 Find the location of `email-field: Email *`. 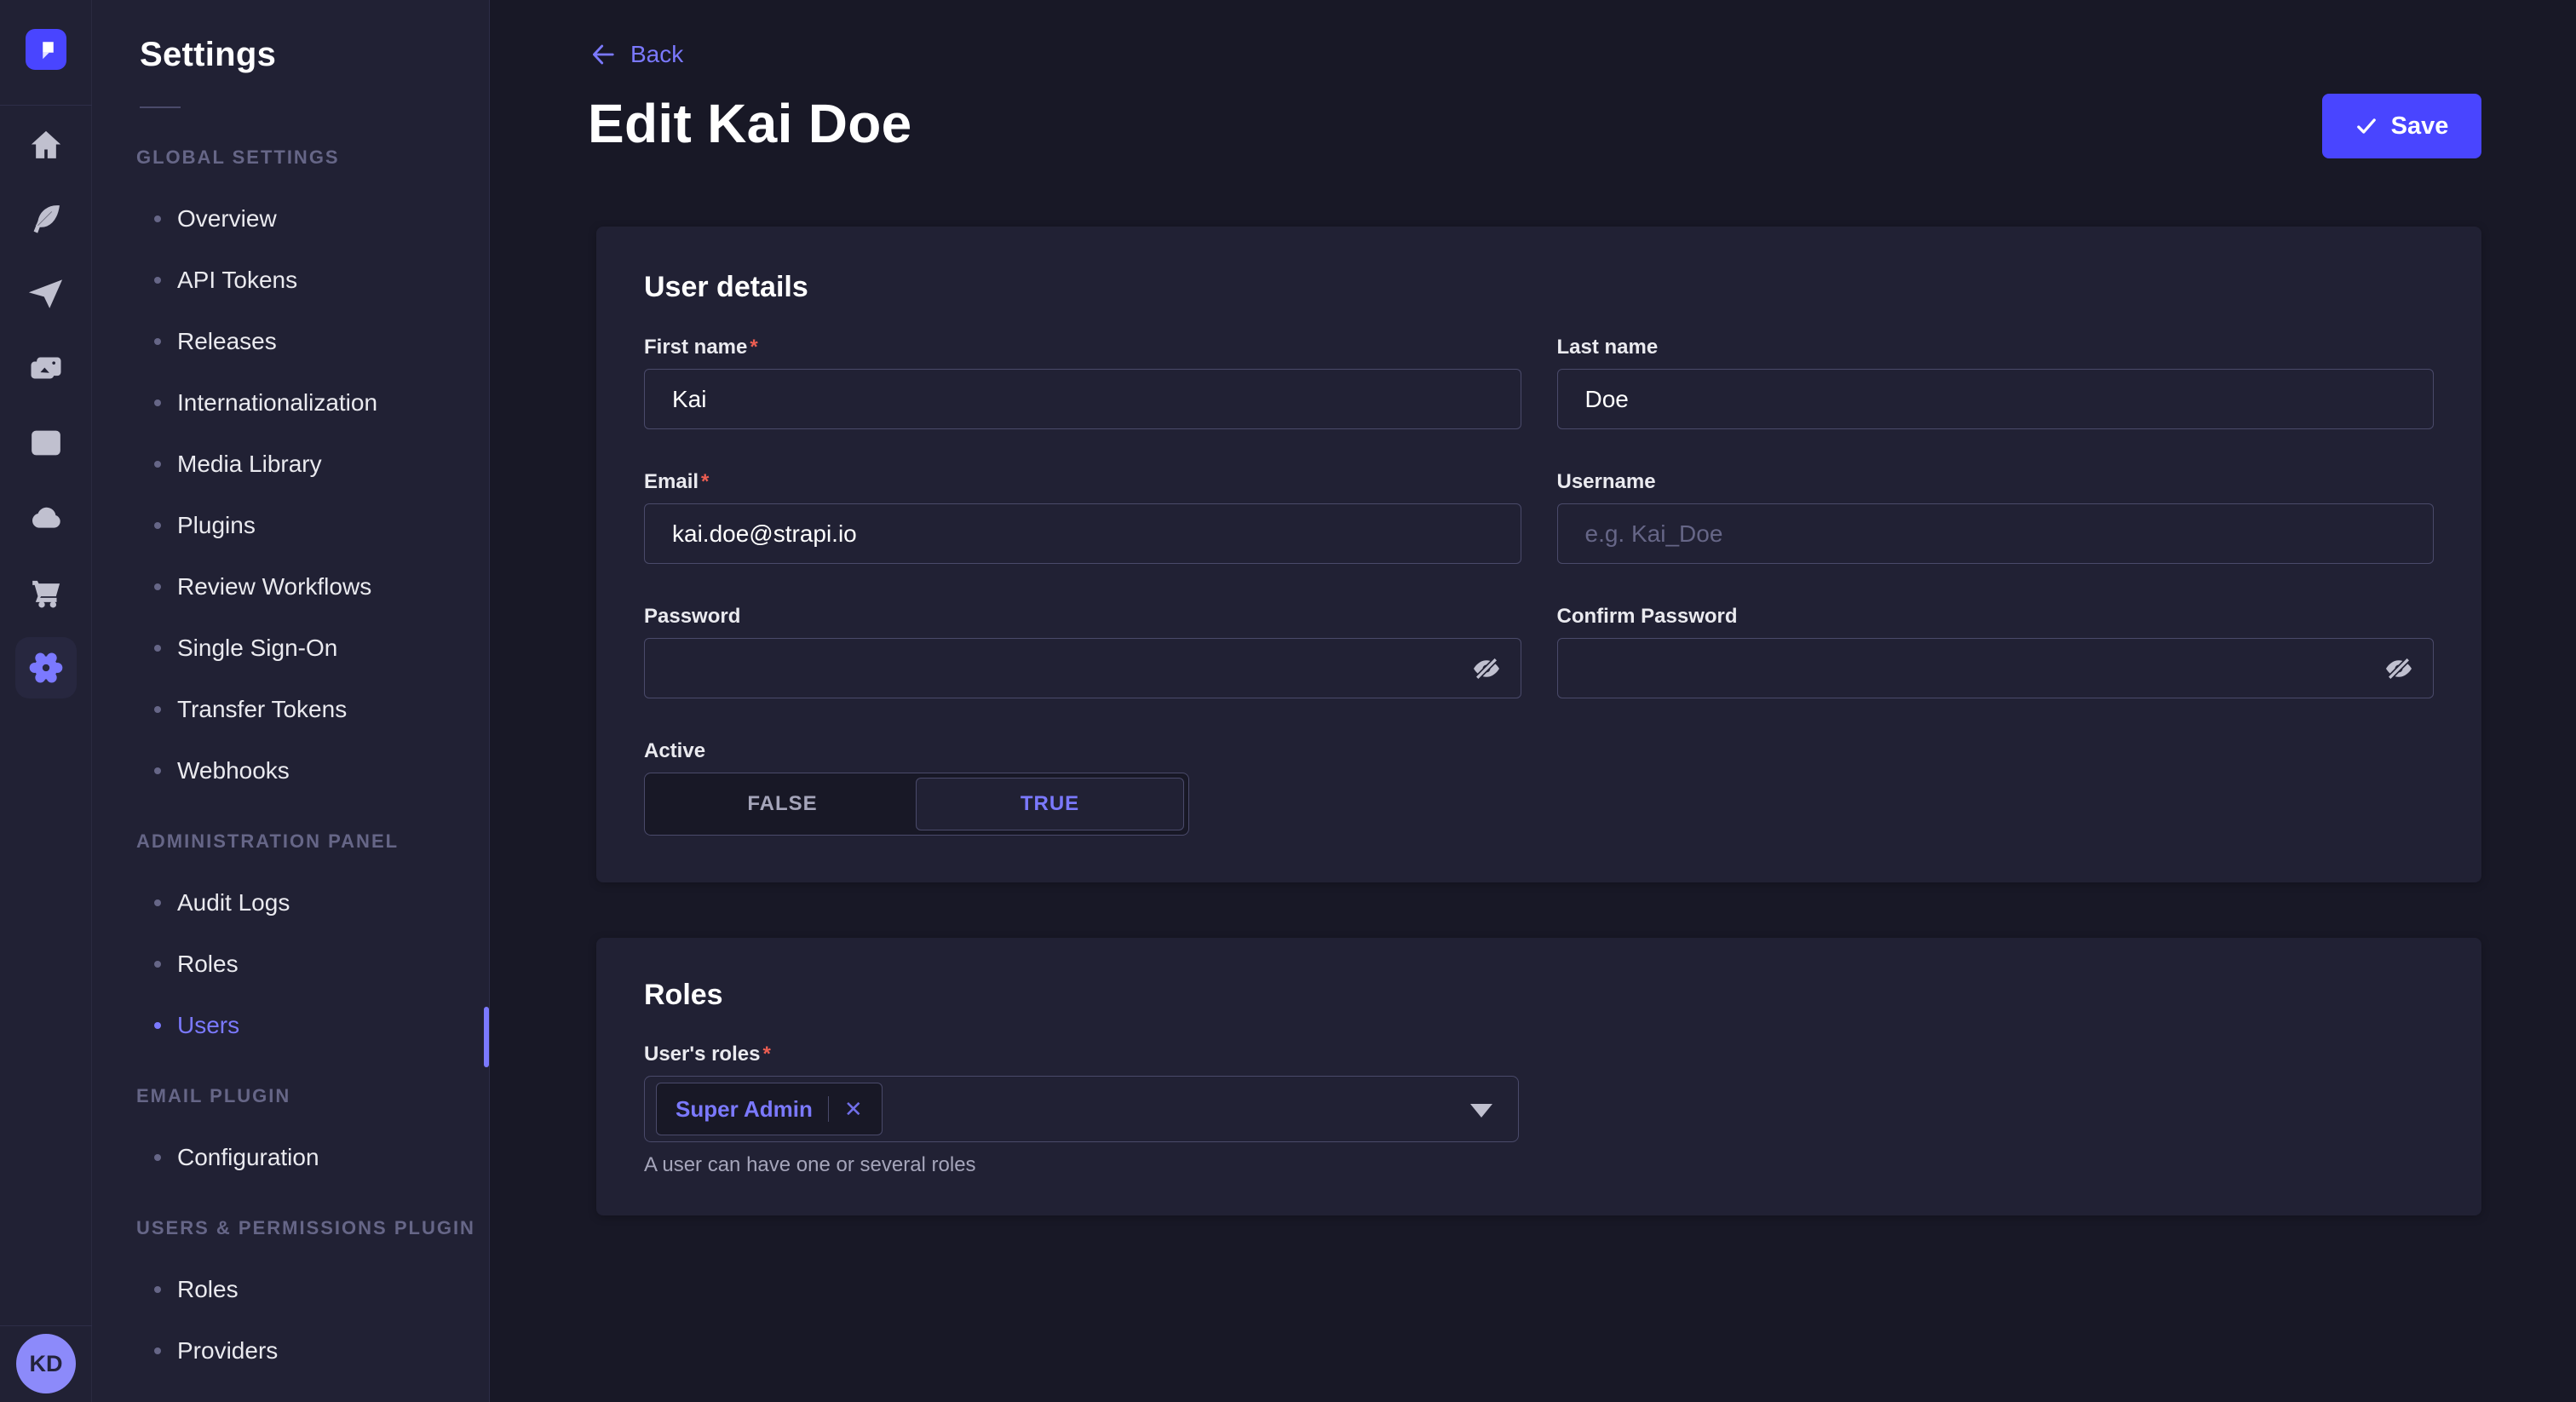

email-field: Email * is located at coordinates (1082, 517).